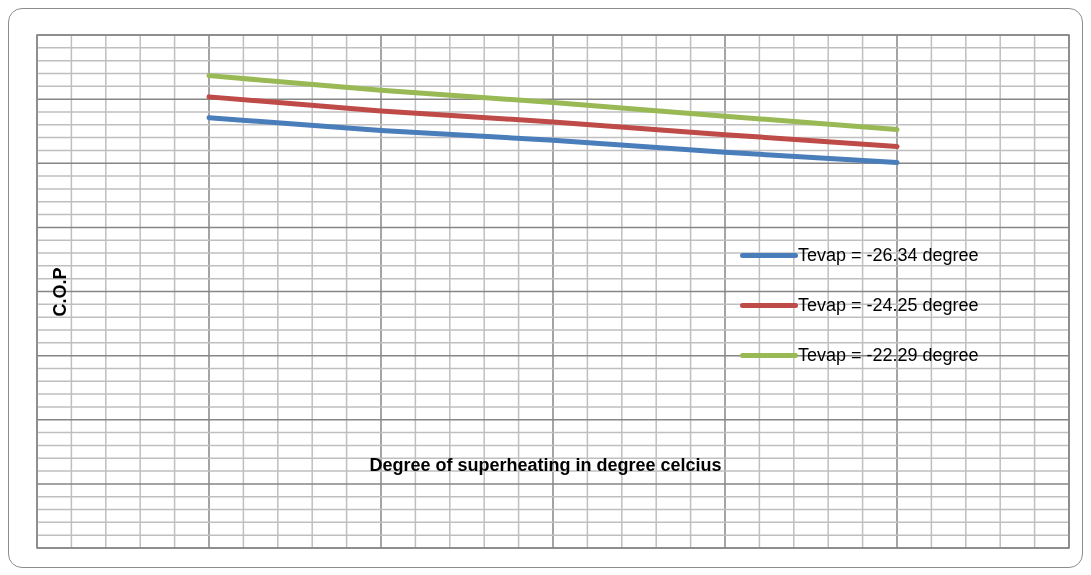  I want to click on legend-label: Tevap = -22.29 degree, so click(888, 355).